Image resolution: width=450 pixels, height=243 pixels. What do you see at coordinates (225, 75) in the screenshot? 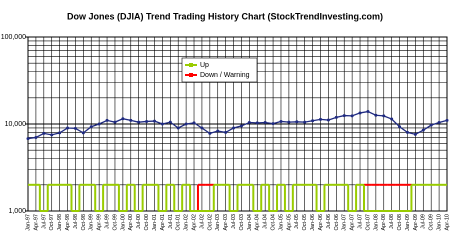
I see `legend-label: Down / Warning` at bounding box center [225, 75].